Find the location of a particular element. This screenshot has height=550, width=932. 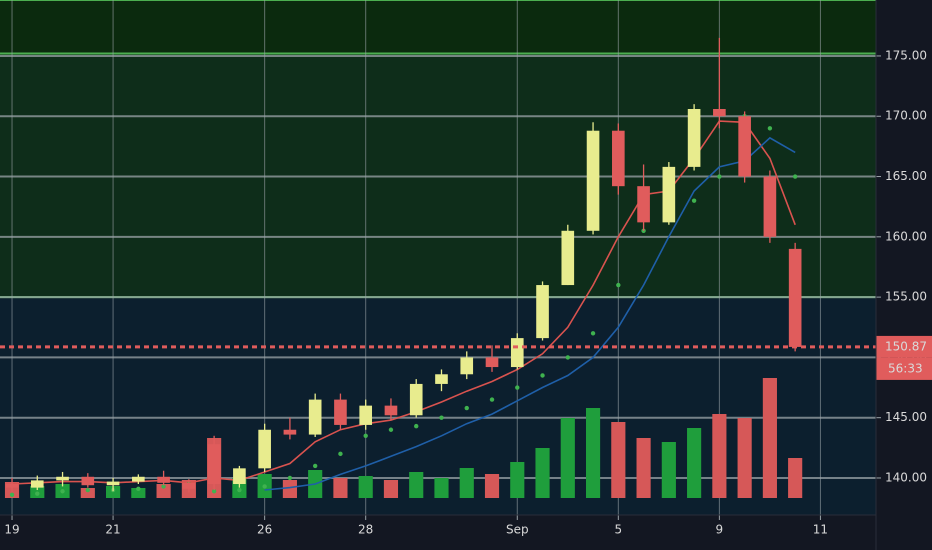

y-tick-label: 165.00 is located at coordinates (906, 176).